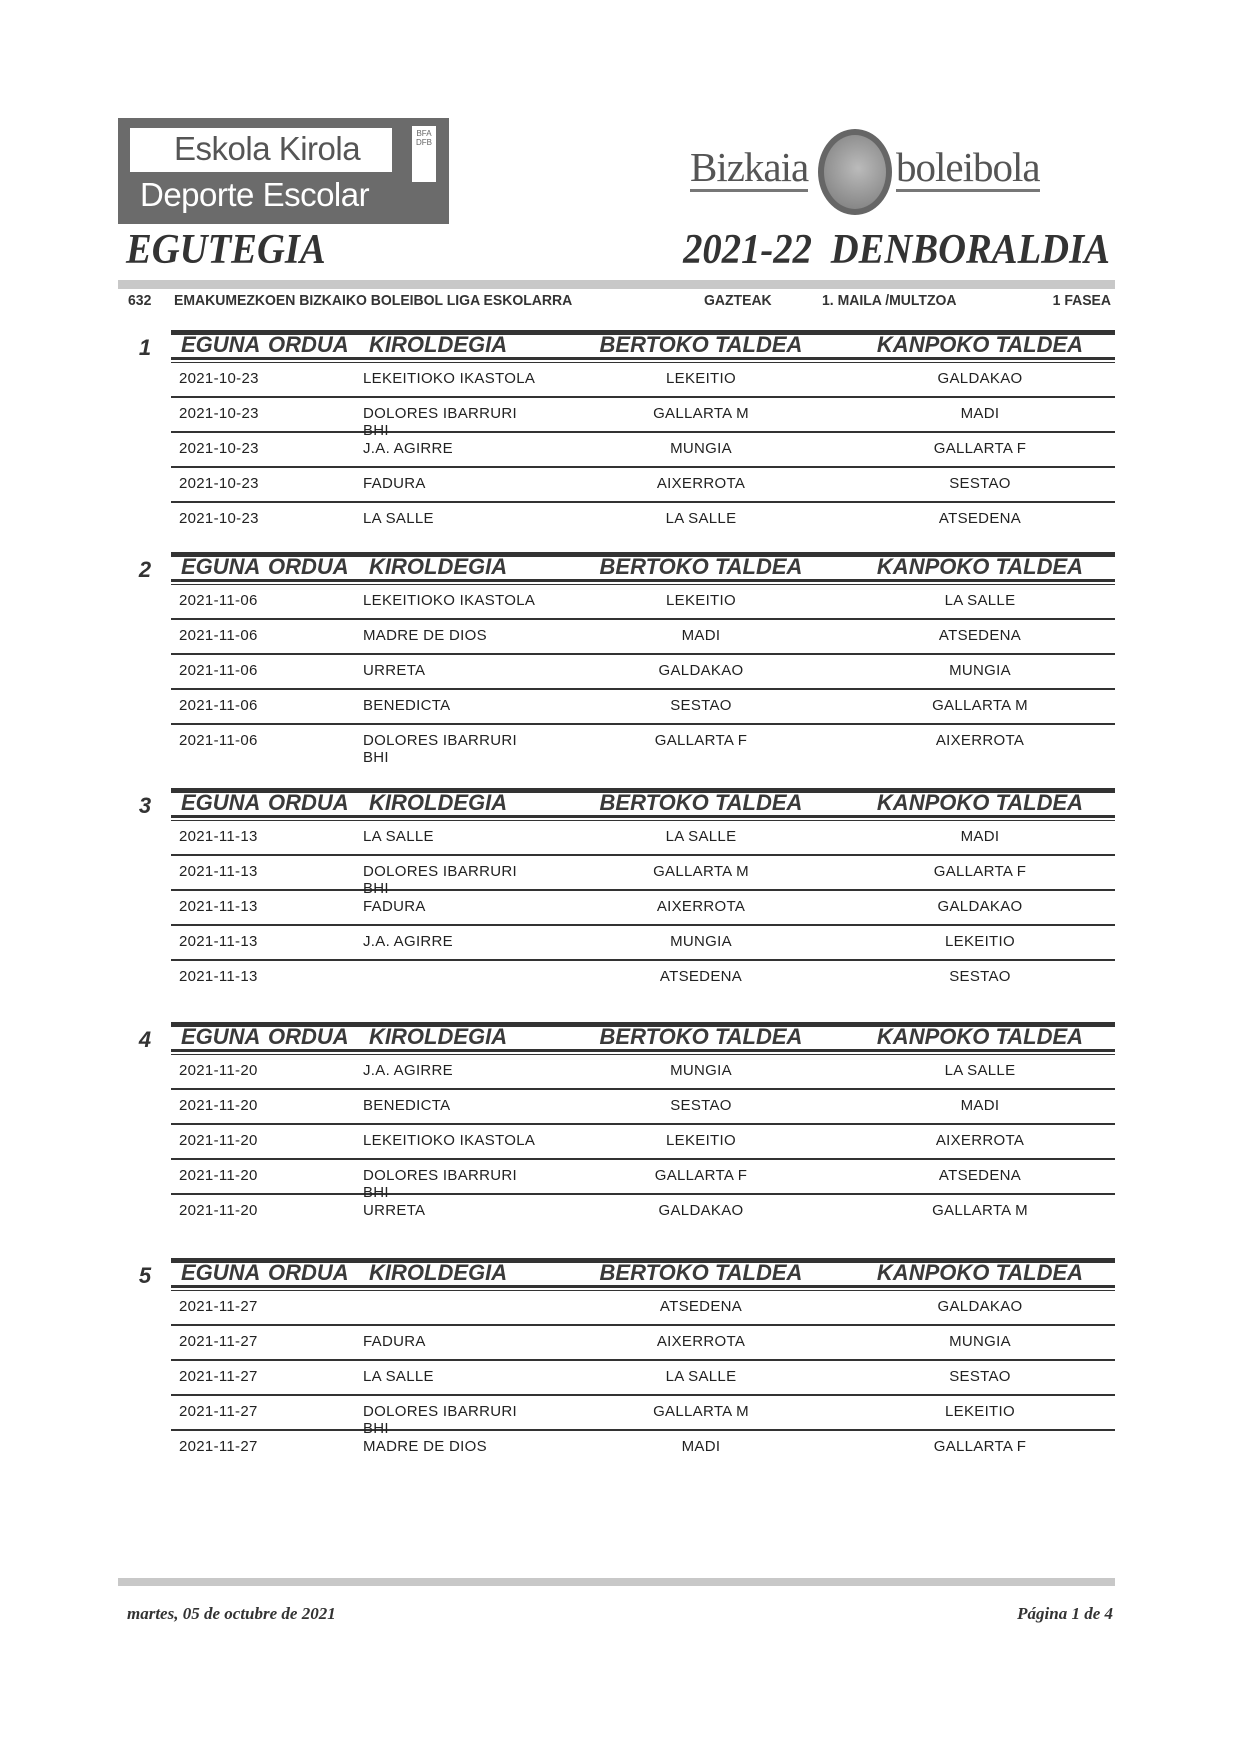 Image resolution: width=1240 pixels, height=1754 pixels. What do you see at coordinates (398, 518) in the screenshot?
I see `match-venue: LA SALLE` at bounding box center [398, 518].